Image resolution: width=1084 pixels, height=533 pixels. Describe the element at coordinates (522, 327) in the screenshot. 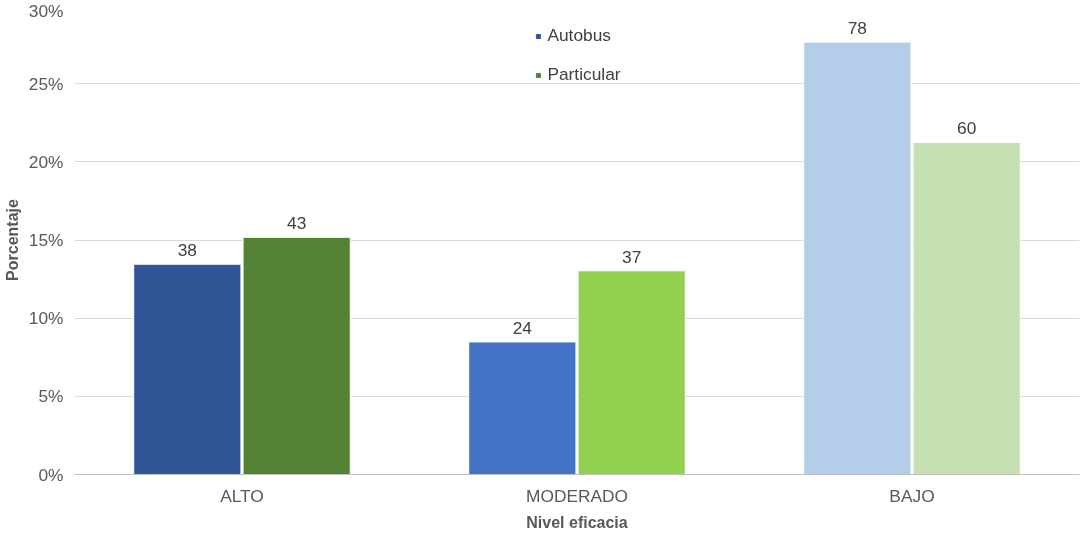

I see `annotation: 24` at that location.